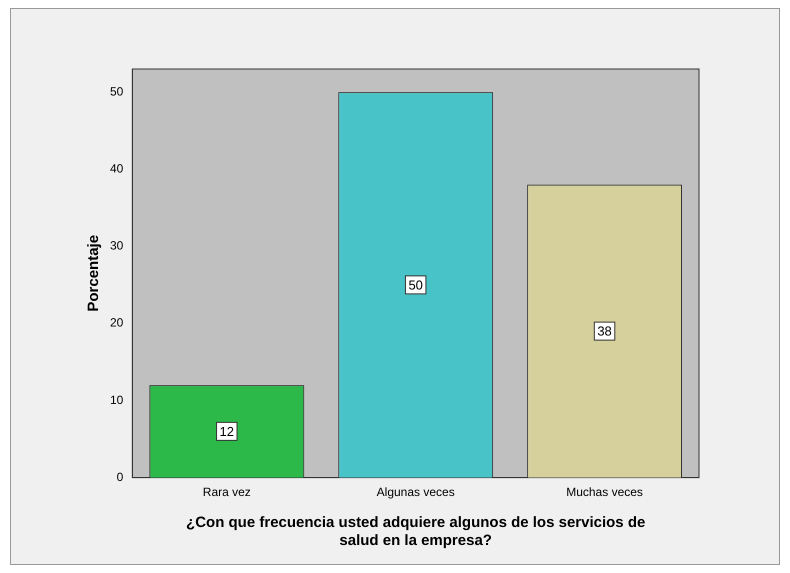  I want to click on data-label: 12, so click(227, 431).